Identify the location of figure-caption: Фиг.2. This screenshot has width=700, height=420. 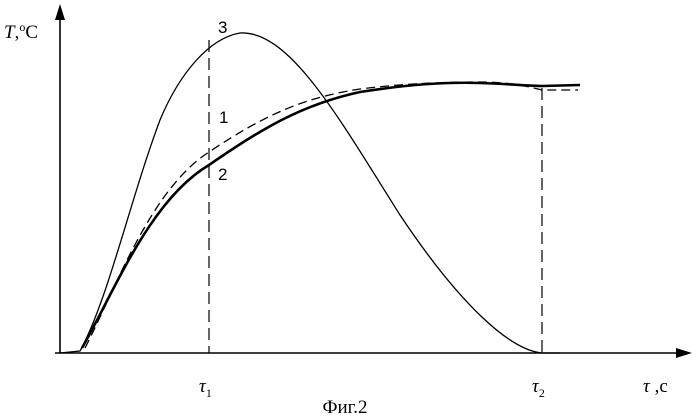
(344, 407).